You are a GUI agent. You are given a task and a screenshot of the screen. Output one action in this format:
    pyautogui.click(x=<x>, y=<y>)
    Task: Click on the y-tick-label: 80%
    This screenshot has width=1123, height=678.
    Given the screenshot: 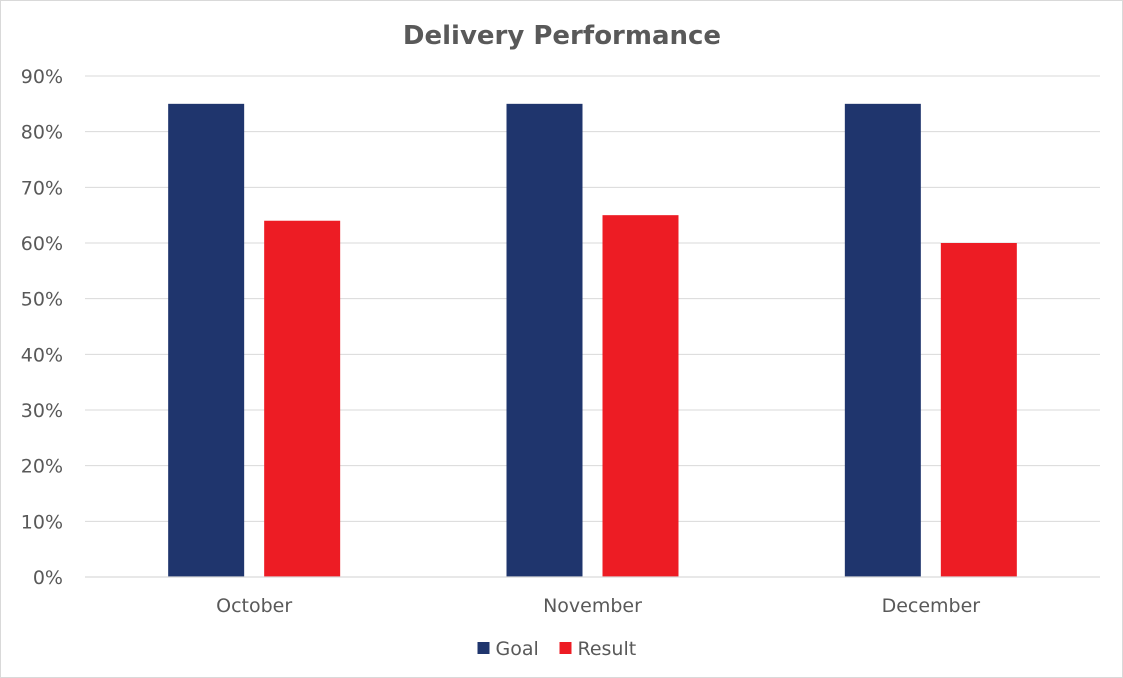 What is the action you would take?
    pyautogui.click(x=42, y=133)
    